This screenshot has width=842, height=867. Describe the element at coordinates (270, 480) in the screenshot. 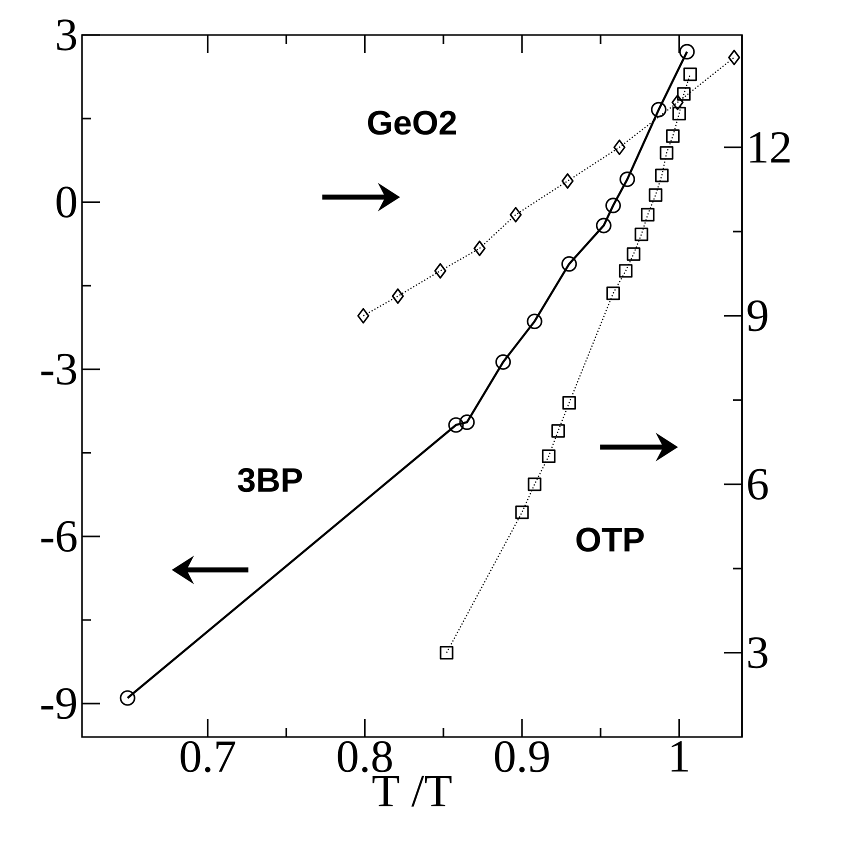

I see `series-label: 3BP` at that location.